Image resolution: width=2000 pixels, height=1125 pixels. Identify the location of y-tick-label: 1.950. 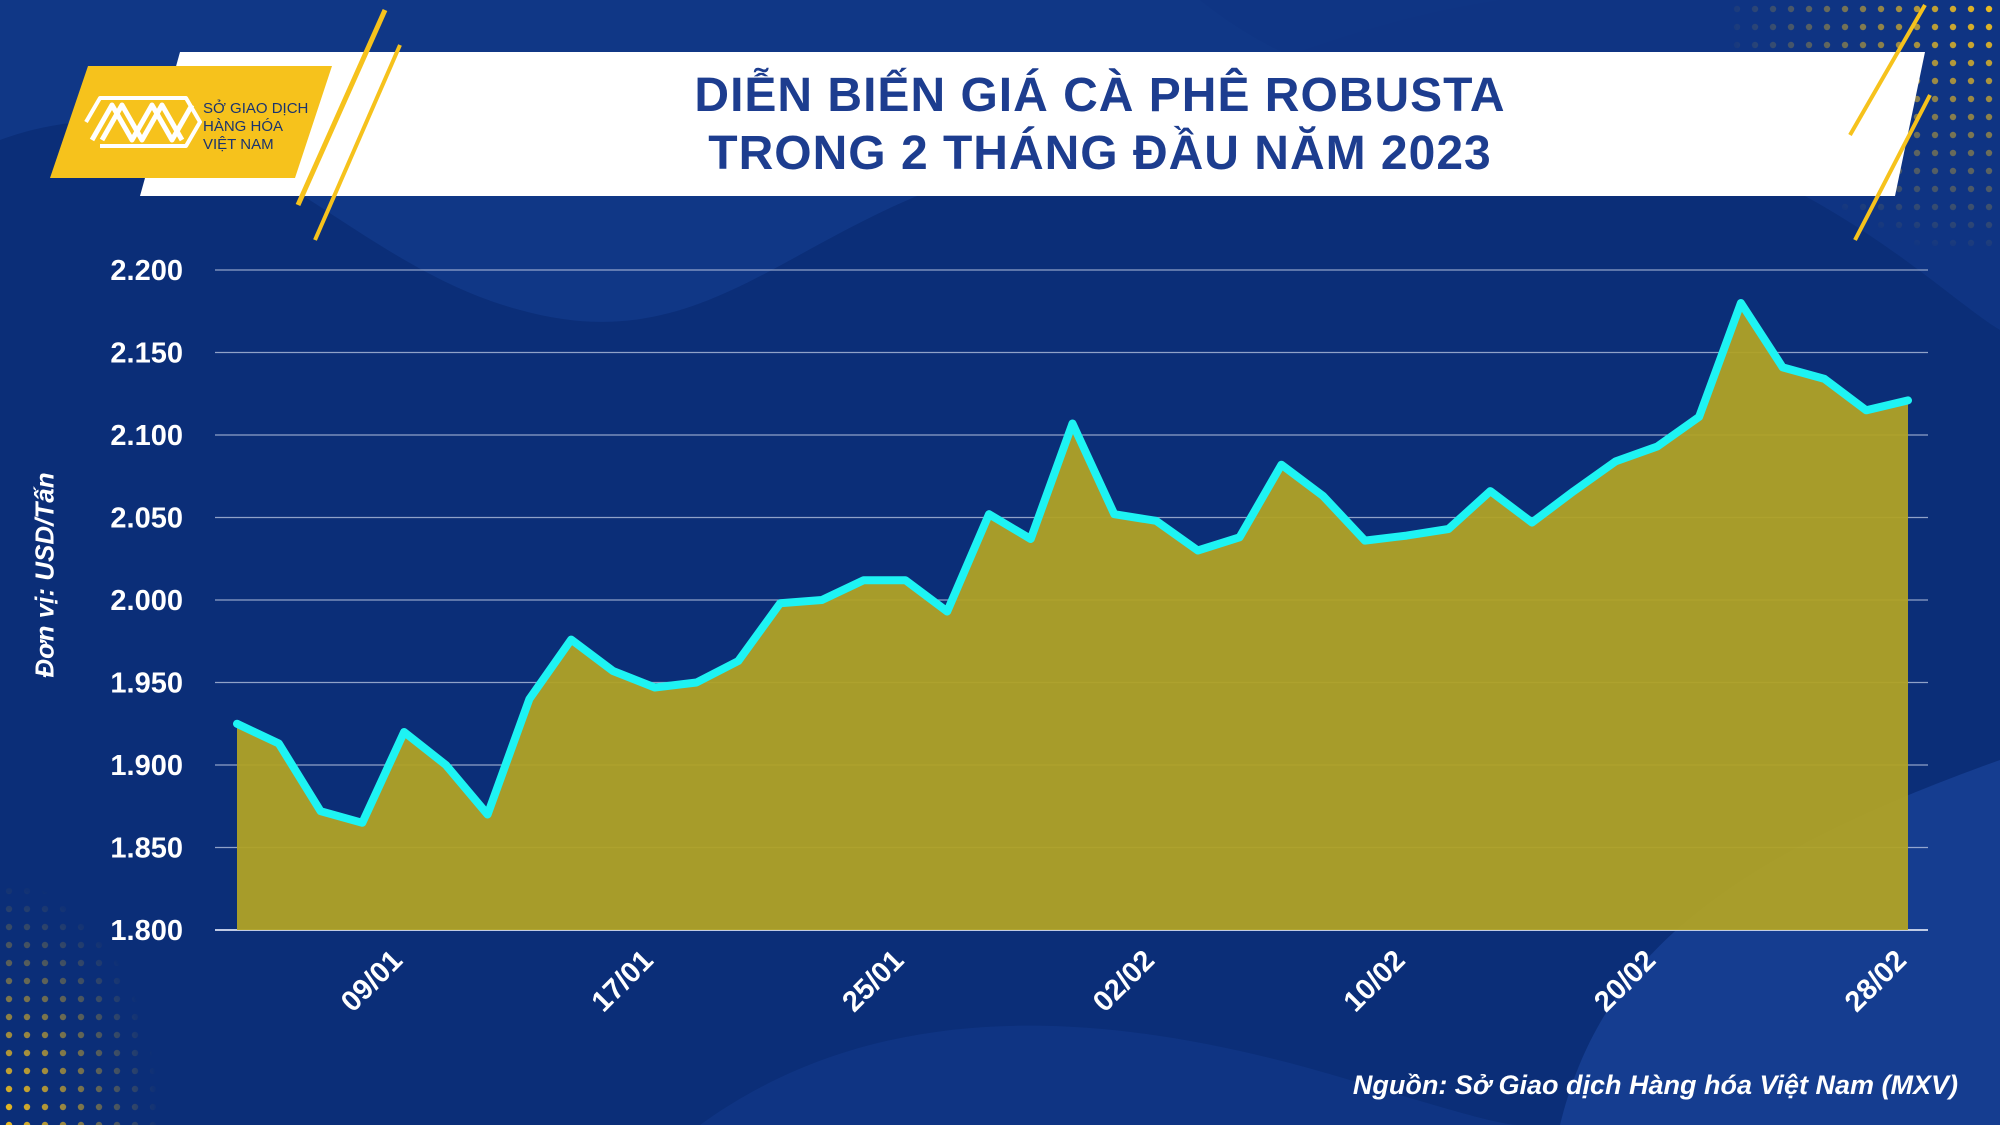
(146, 684).